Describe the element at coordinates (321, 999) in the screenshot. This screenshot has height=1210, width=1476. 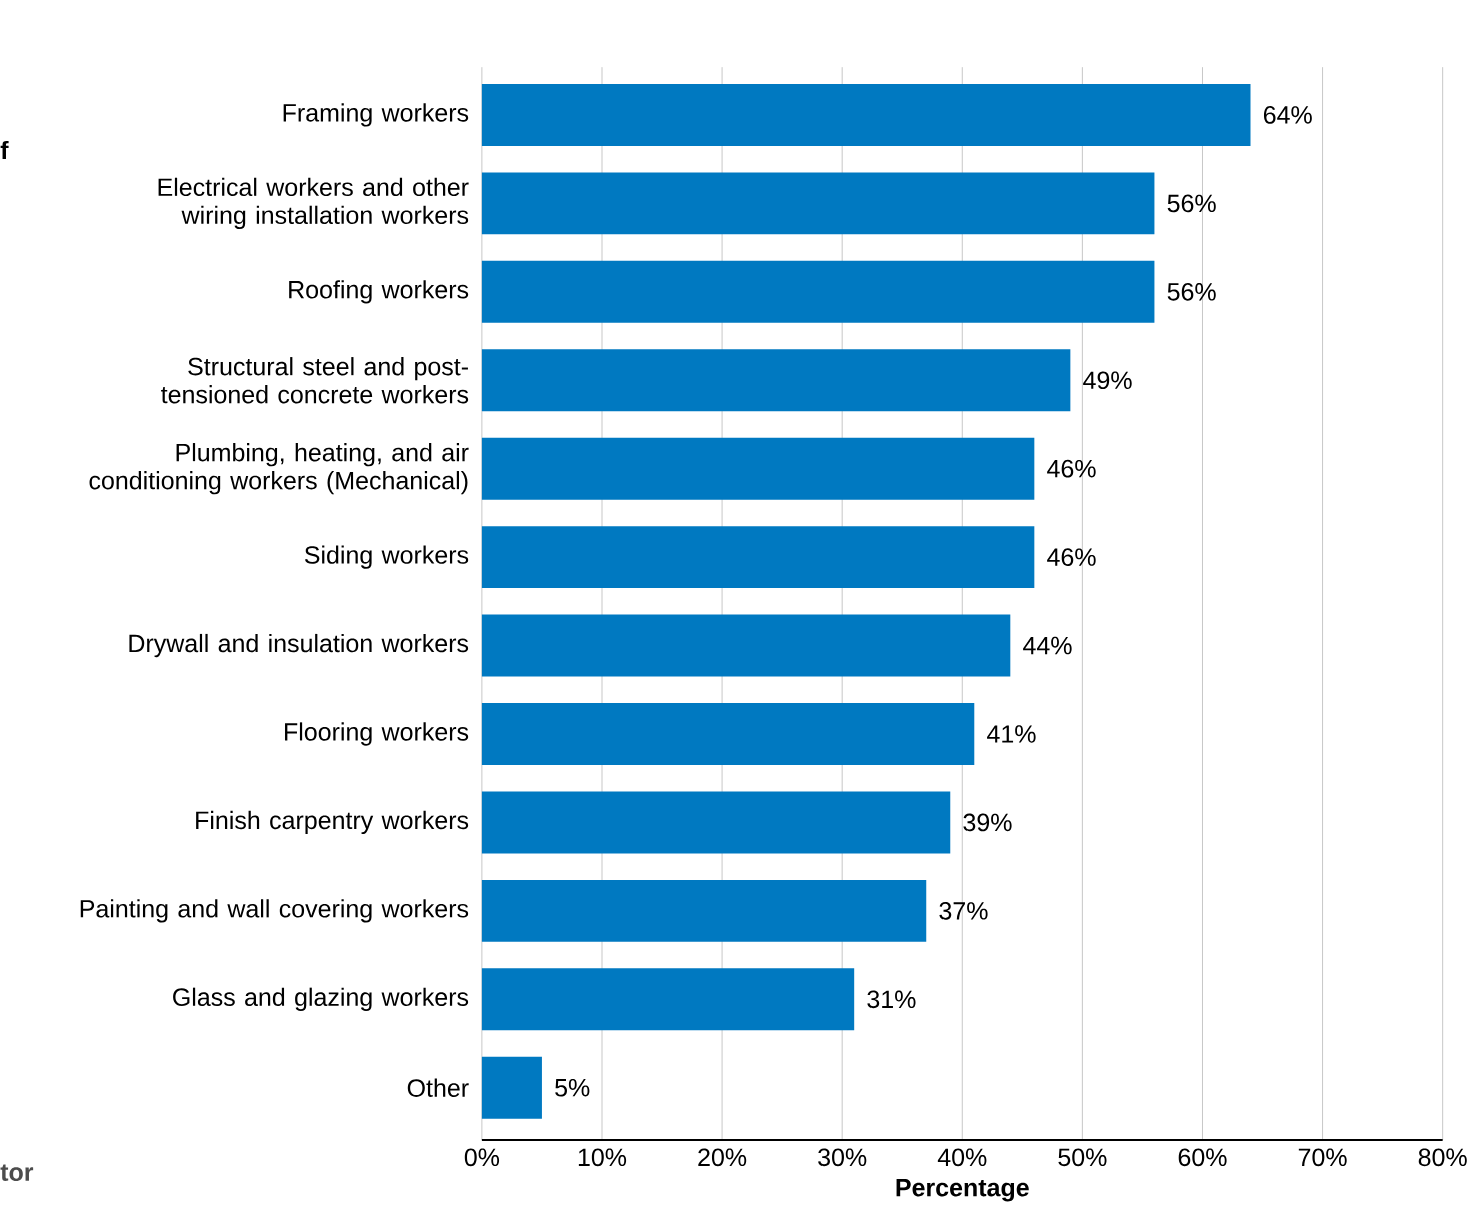
I see `y-tick-label: Glass and glazing workers` at that location.